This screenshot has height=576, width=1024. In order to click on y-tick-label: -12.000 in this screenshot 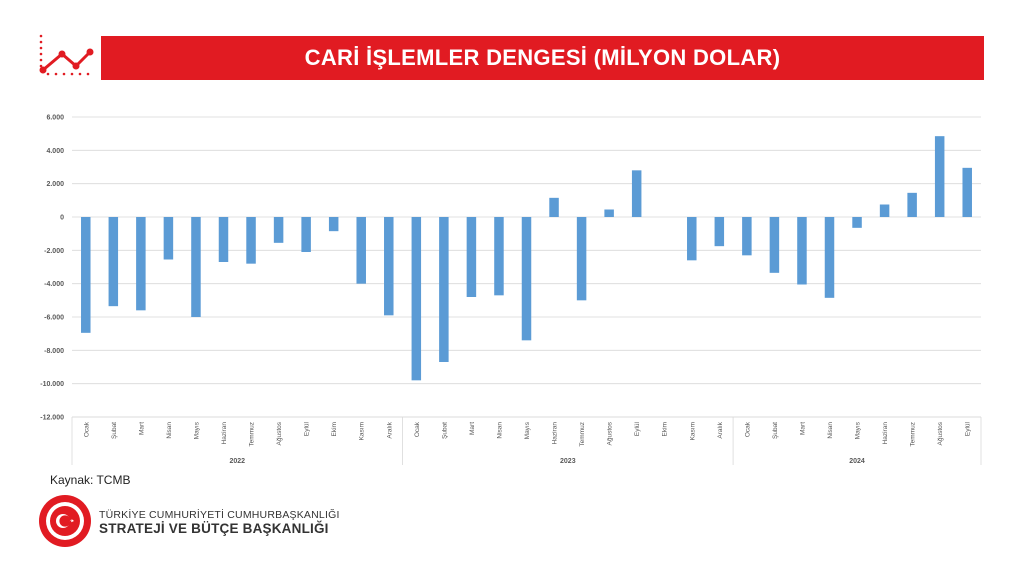, I will do `click(52, 418)`.